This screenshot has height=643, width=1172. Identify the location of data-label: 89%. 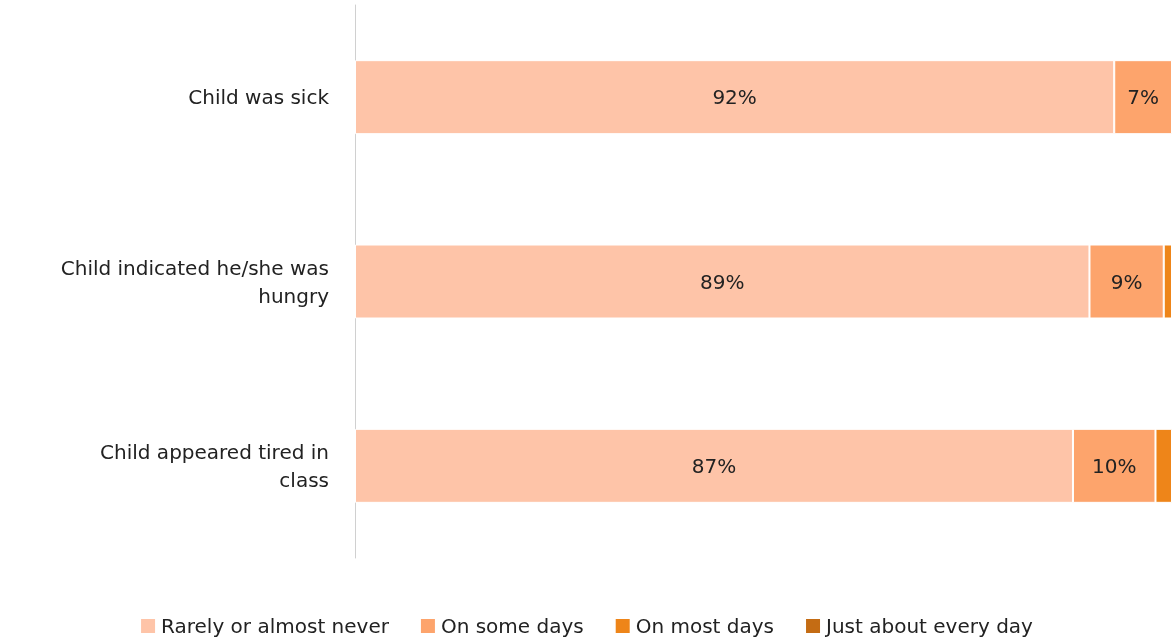
(722, 281).